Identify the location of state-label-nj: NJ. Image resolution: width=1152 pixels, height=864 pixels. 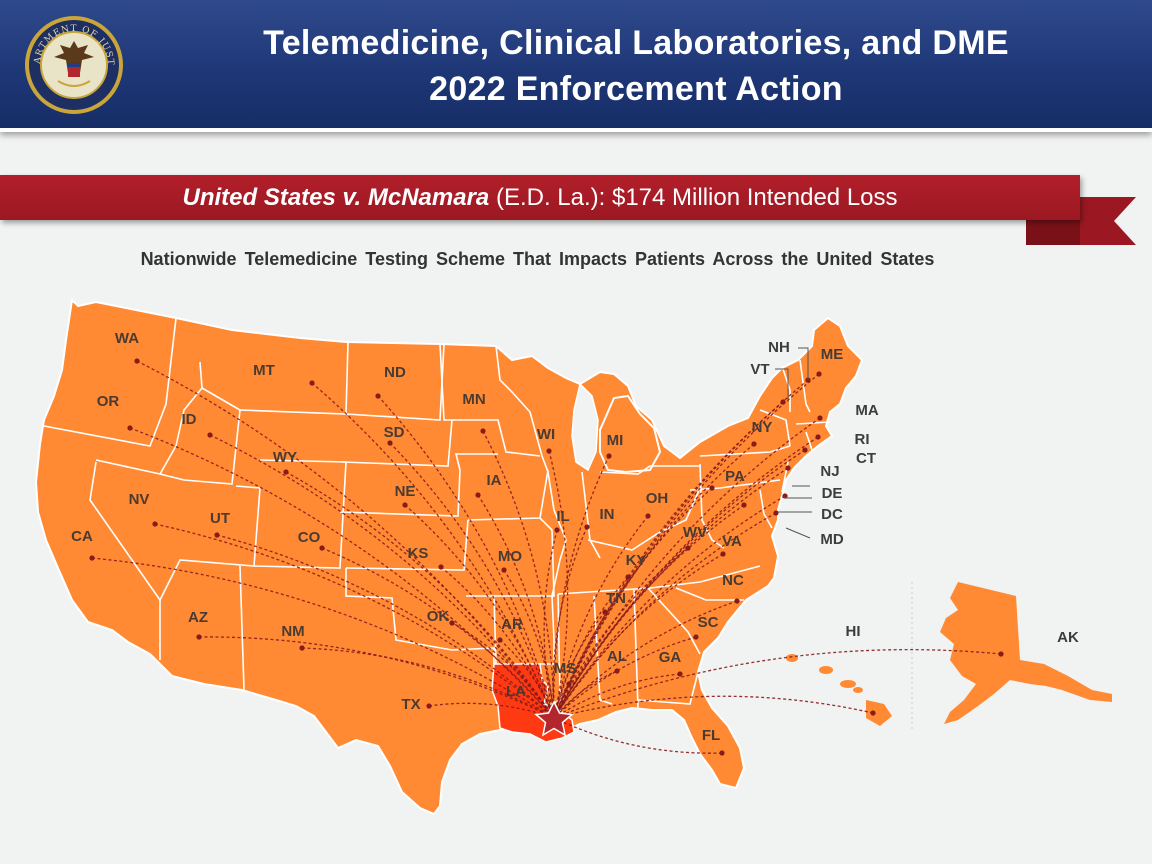
(829, 471).